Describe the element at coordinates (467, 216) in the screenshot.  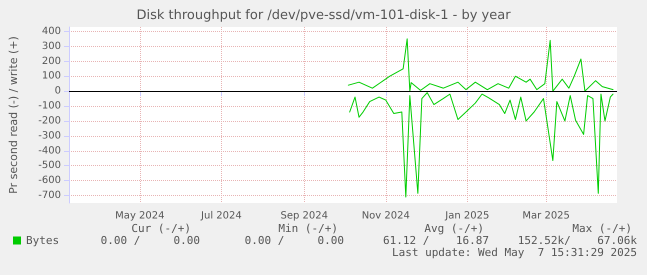
I see `x-tick-label: Jan 2025` at that location.